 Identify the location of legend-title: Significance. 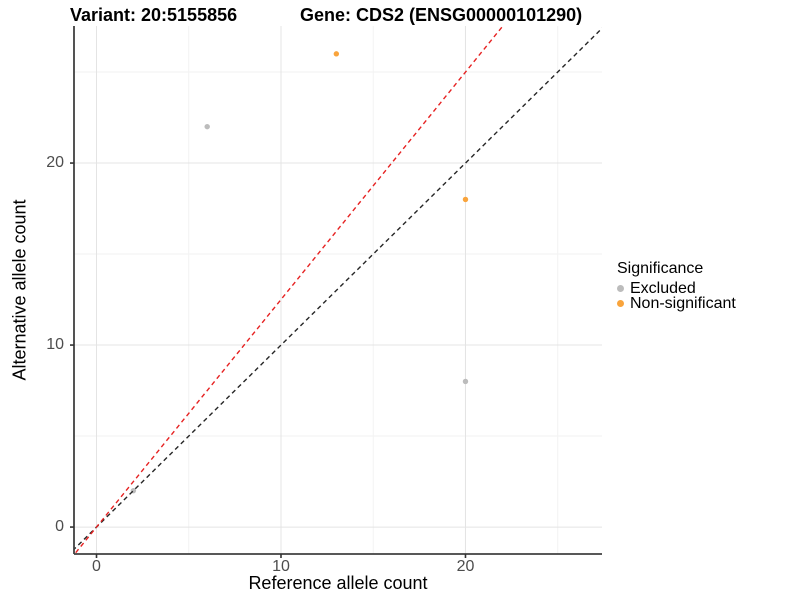
(660, 268).